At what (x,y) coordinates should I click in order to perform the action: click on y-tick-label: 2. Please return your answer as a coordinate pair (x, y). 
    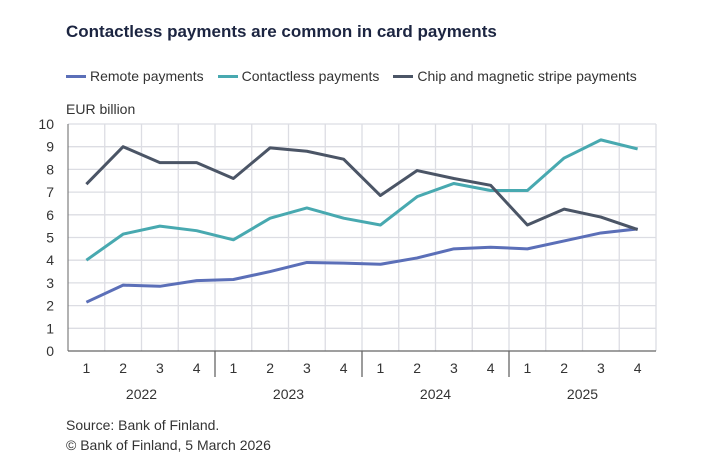
    Looking at the image, I should click on (50, 306).